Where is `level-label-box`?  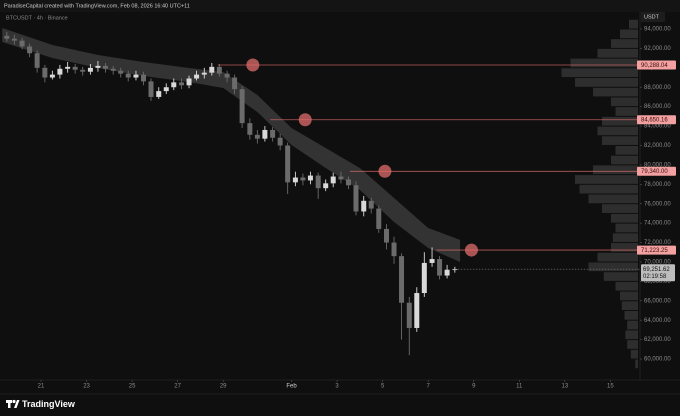 level-label-box is located at coordinates (656, 120).